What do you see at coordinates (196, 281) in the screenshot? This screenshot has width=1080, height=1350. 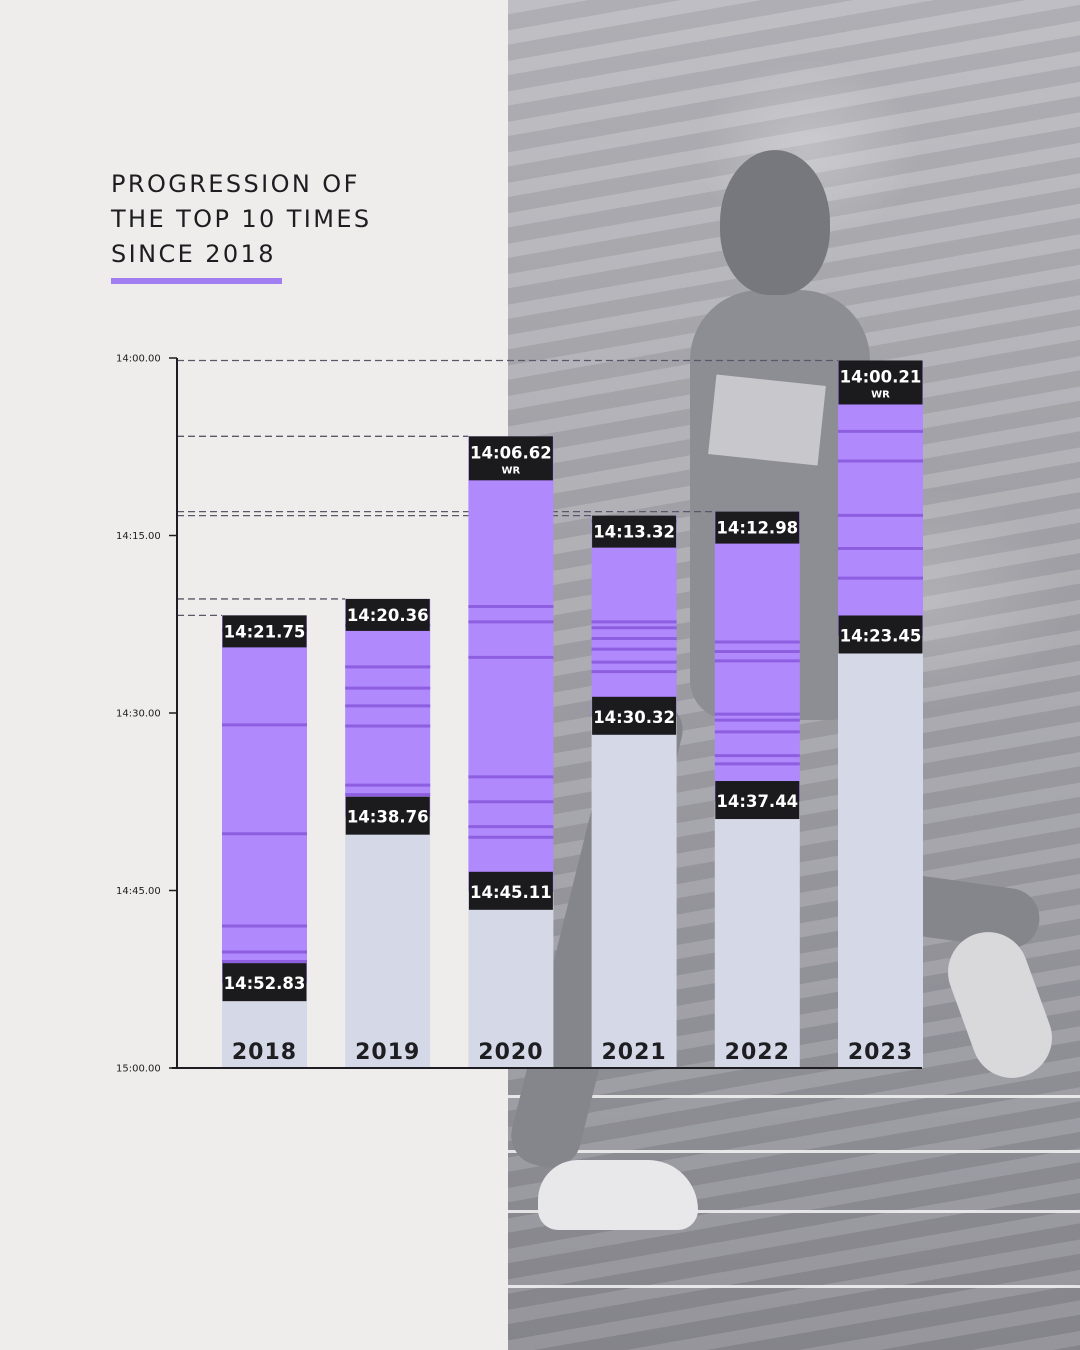 I see `title-underline` at bounding box center [196, 281].